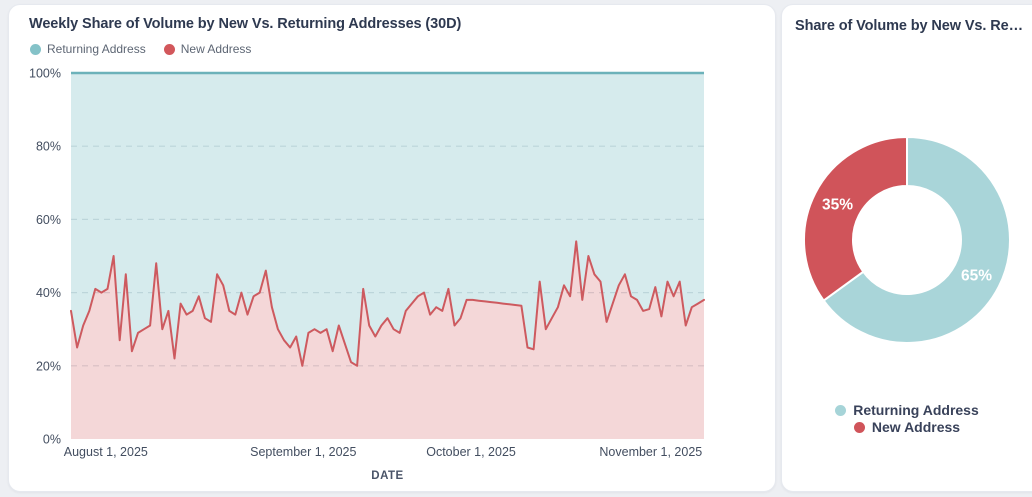 This screenshot has height=497, width=1032. I want to click on y-axis-label: 20%, so click(48, 366).